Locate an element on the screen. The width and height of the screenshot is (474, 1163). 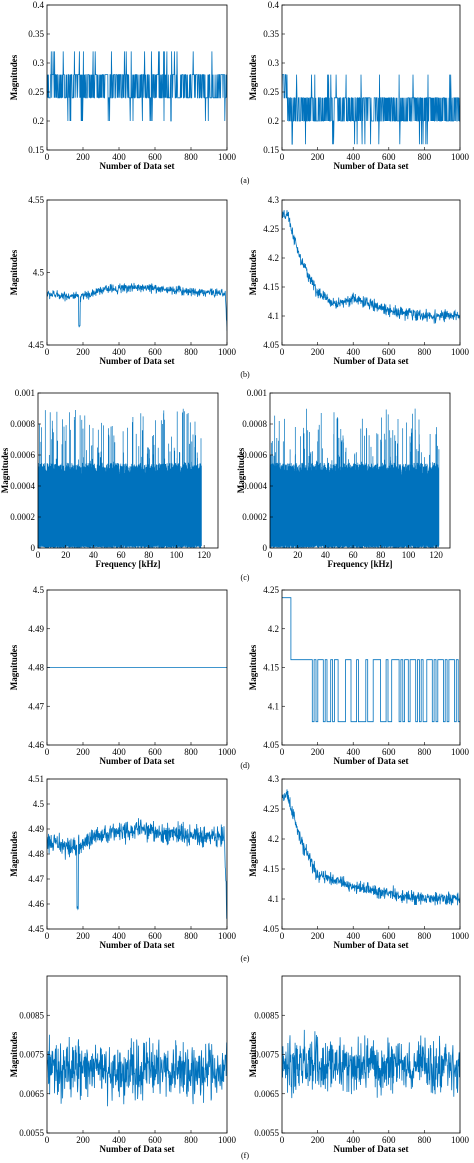
y-tick-label: 0.0065 is located at coordinates (266, 1094).